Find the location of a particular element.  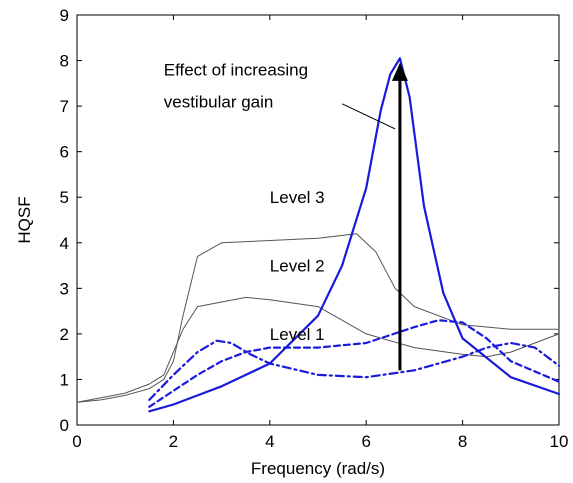

y-tick-label: 5 is located at coordinates (64, 197).